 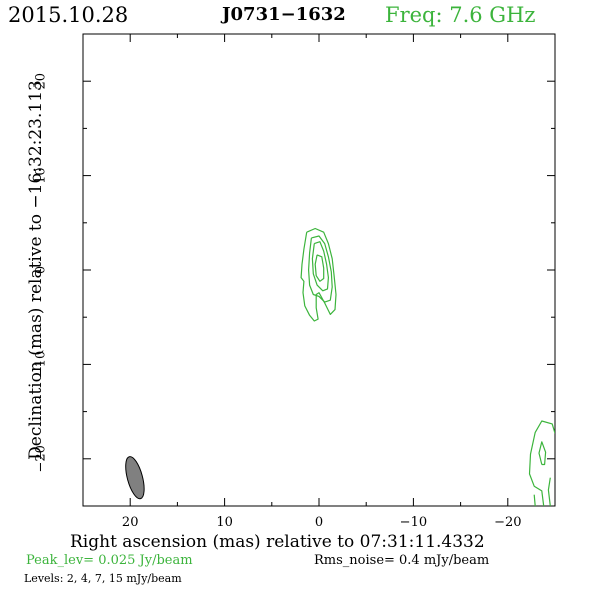 I want to click on peak-level: Peak_lev= 0.025 Jy/beam, so click(x=109, y=560).